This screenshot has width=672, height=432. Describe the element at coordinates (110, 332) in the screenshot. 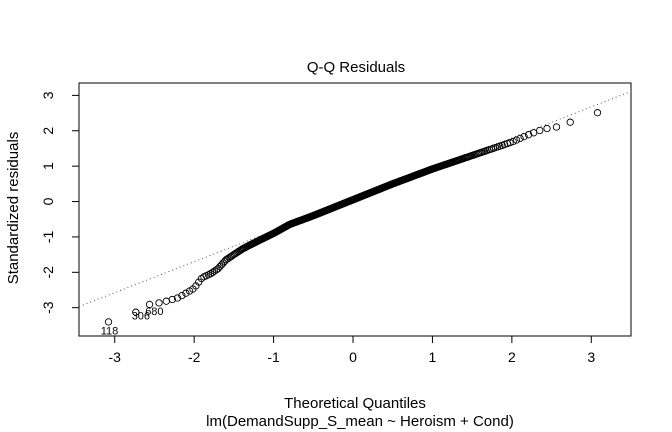

I see `point-label-118: 118` at that location.